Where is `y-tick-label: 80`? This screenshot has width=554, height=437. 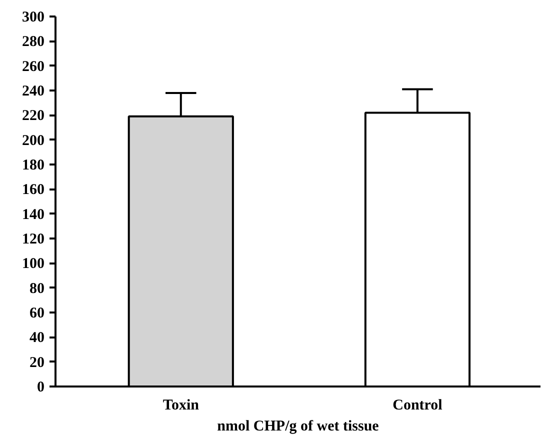 y-tick-label: 80 is located at coordinates (37, 288).